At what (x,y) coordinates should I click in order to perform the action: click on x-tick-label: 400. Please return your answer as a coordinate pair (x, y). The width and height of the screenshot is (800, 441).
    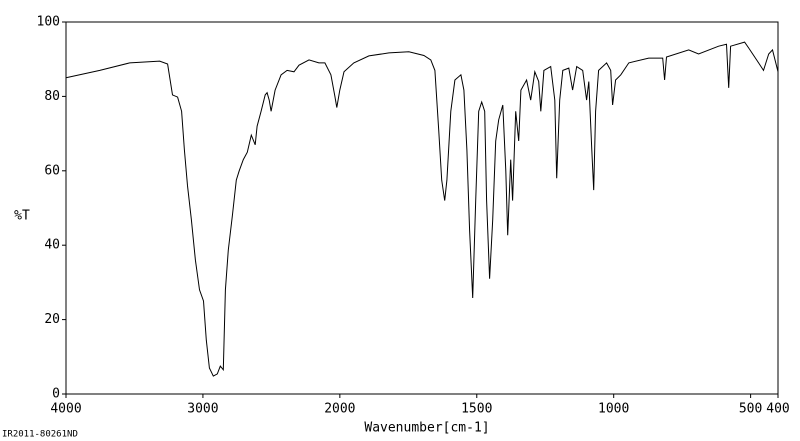
    Looking at the image, I should click on (777, 409).